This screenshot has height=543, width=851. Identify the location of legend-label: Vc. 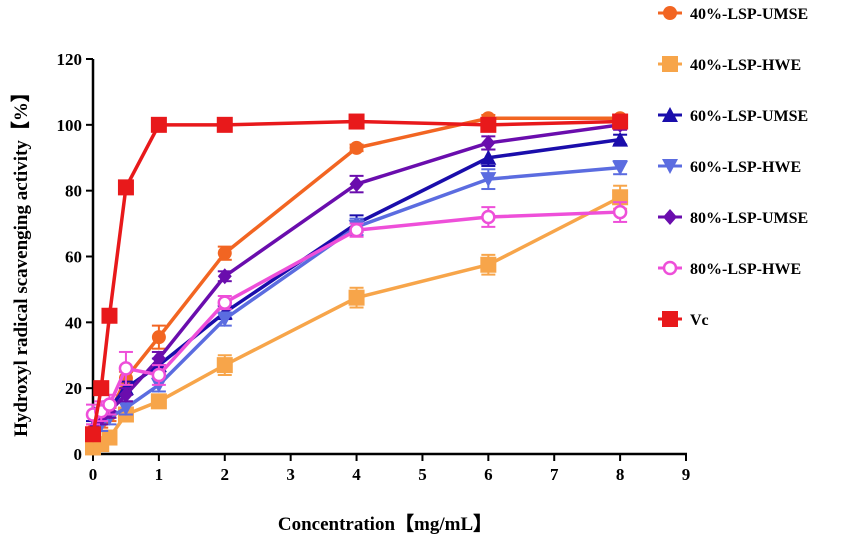
(699, 320).